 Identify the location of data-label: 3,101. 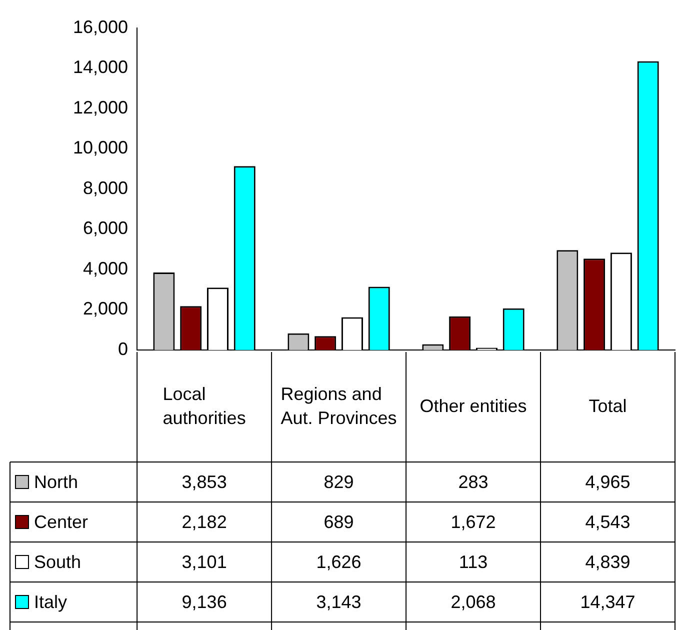
(204, 562).